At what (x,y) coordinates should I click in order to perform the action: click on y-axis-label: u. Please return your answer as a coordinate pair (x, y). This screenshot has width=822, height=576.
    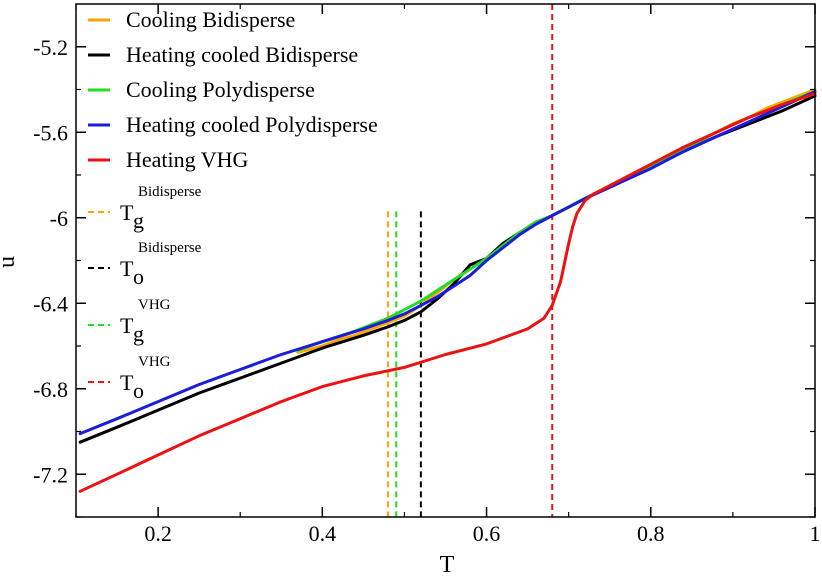
    Looking at the image, I should click on (10, 262).